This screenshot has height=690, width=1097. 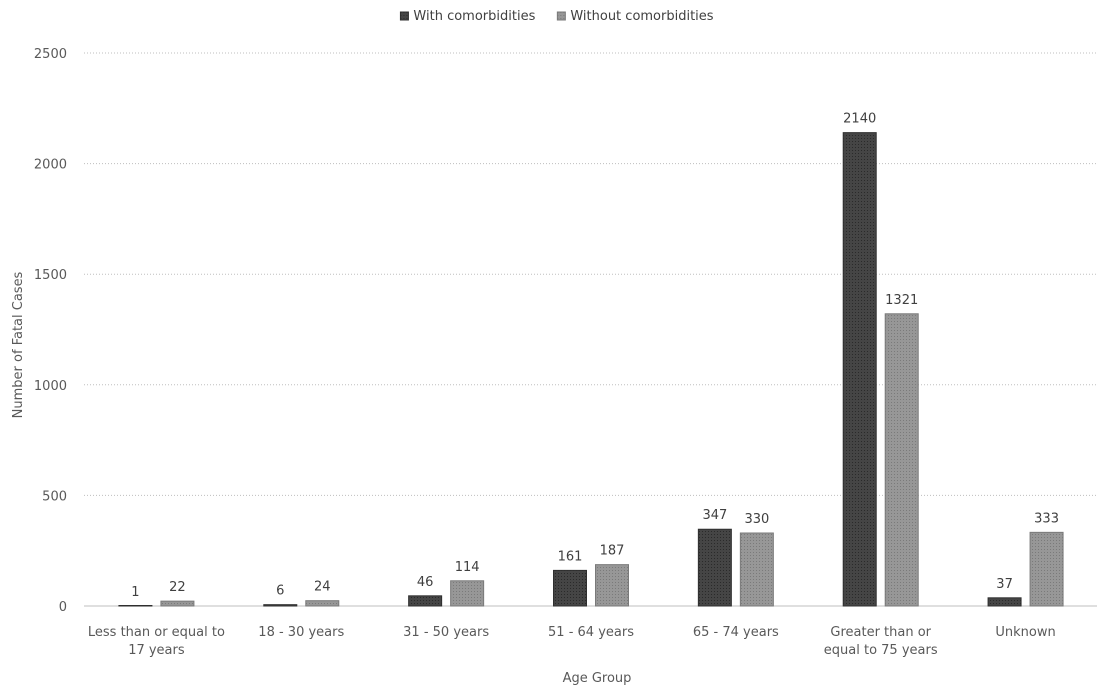 What do you see at coordinates (446, 632) in the screenshot?
I see `x-tick-label: 31 - 50 years` at bounding box center [446, 632].